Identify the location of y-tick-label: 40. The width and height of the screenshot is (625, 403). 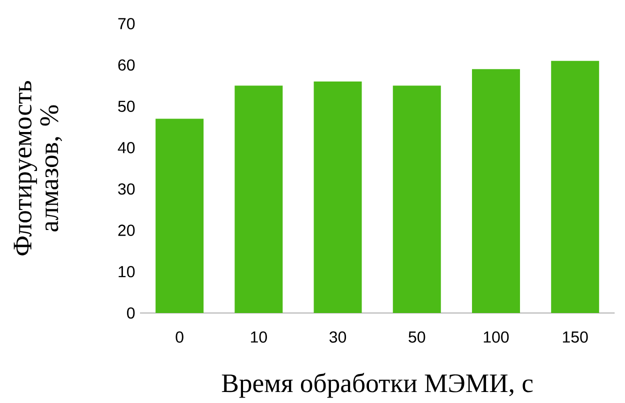
(126, 148).